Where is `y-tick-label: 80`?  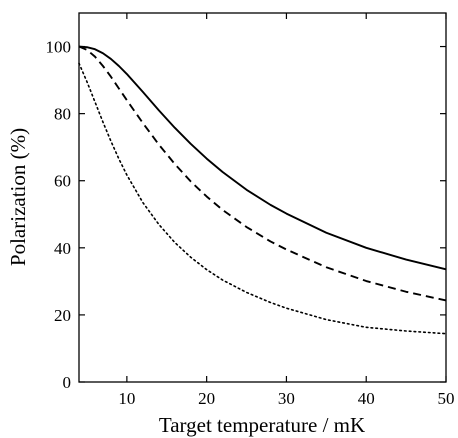 y-tick-label: 80 is located at coordinates (62, 114).